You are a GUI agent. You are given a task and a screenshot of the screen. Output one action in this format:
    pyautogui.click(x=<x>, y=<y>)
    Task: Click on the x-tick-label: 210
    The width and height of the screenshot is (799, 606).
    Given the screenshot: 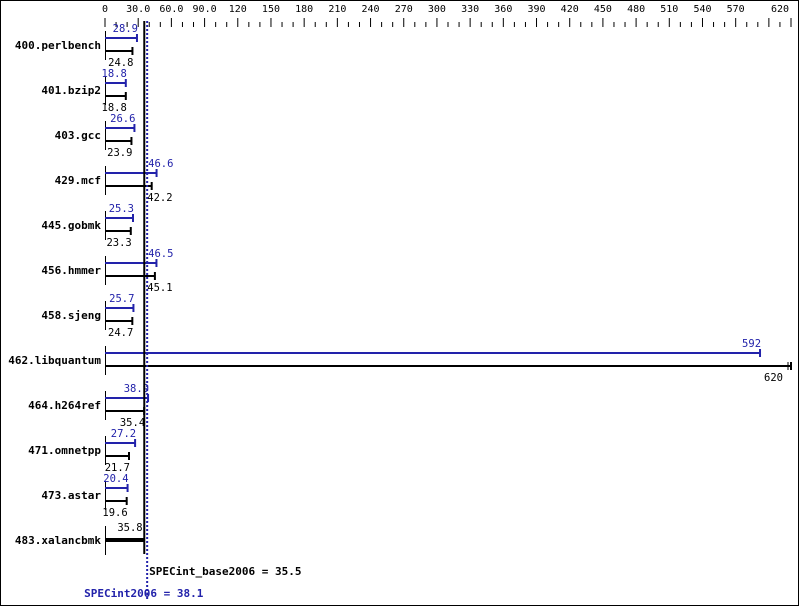 What is the action you would take?
    pyautogui.click(x=337, y=9)
    